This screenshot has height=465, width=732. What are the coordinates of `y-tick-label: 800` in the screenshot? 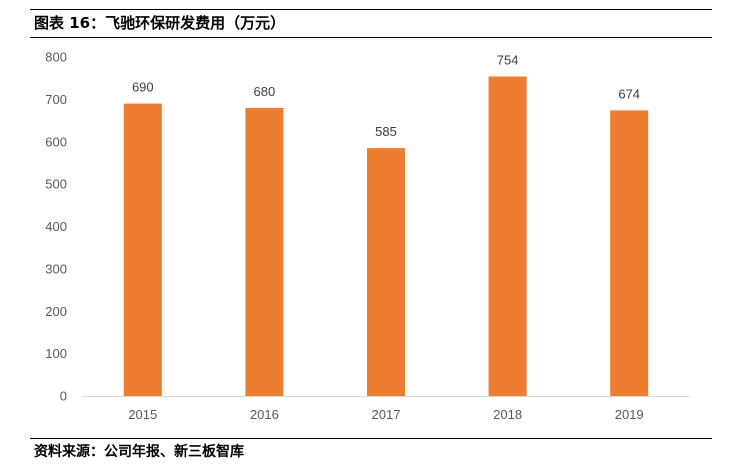 It's located at (56, 57).